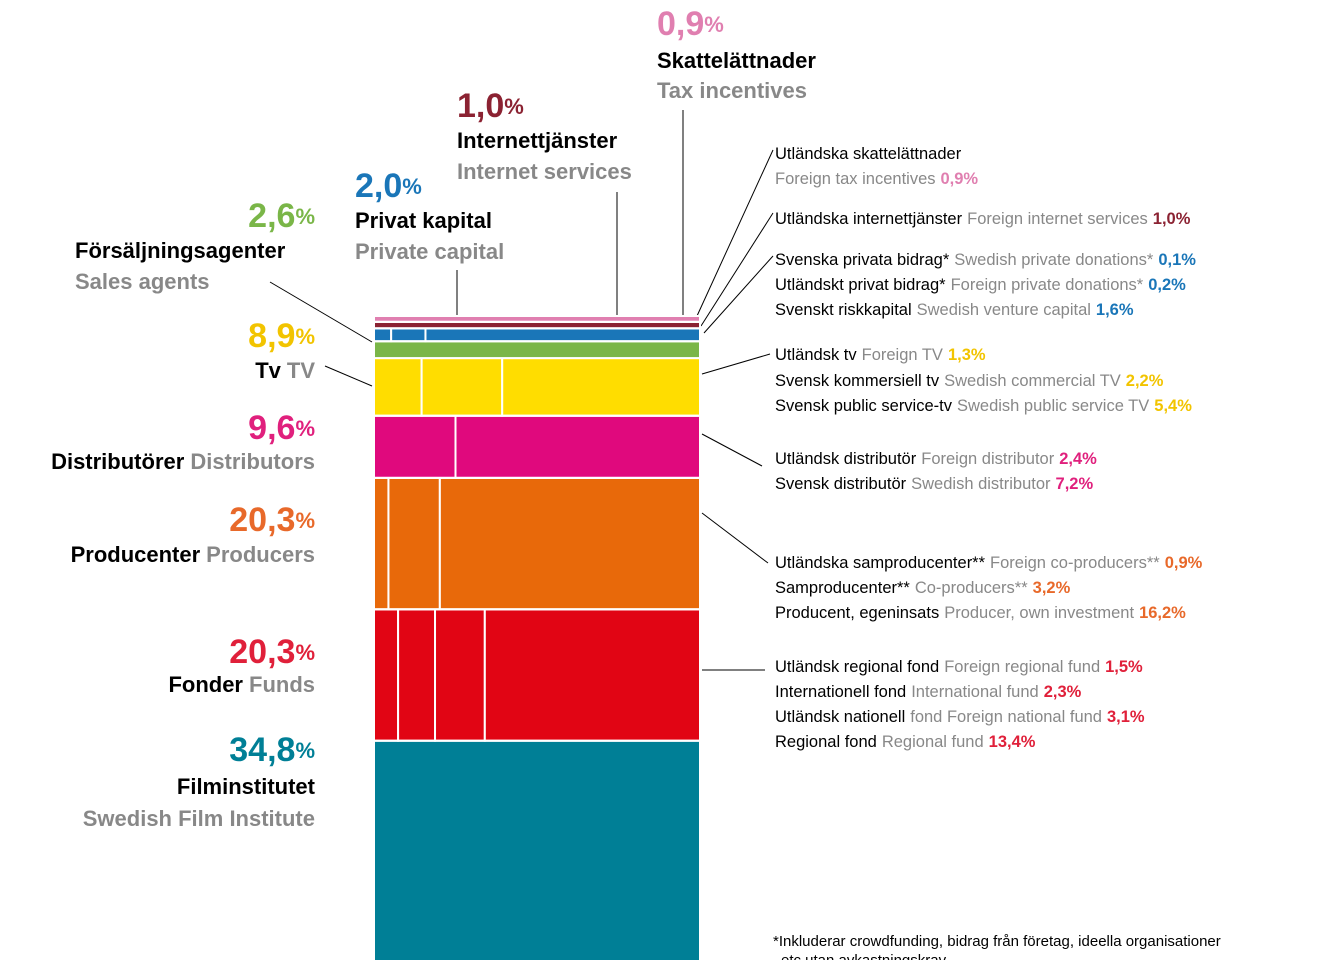 This screenshot has height=960, width=1318. I want to click on value-label: 34,8%, so click(272, 750).